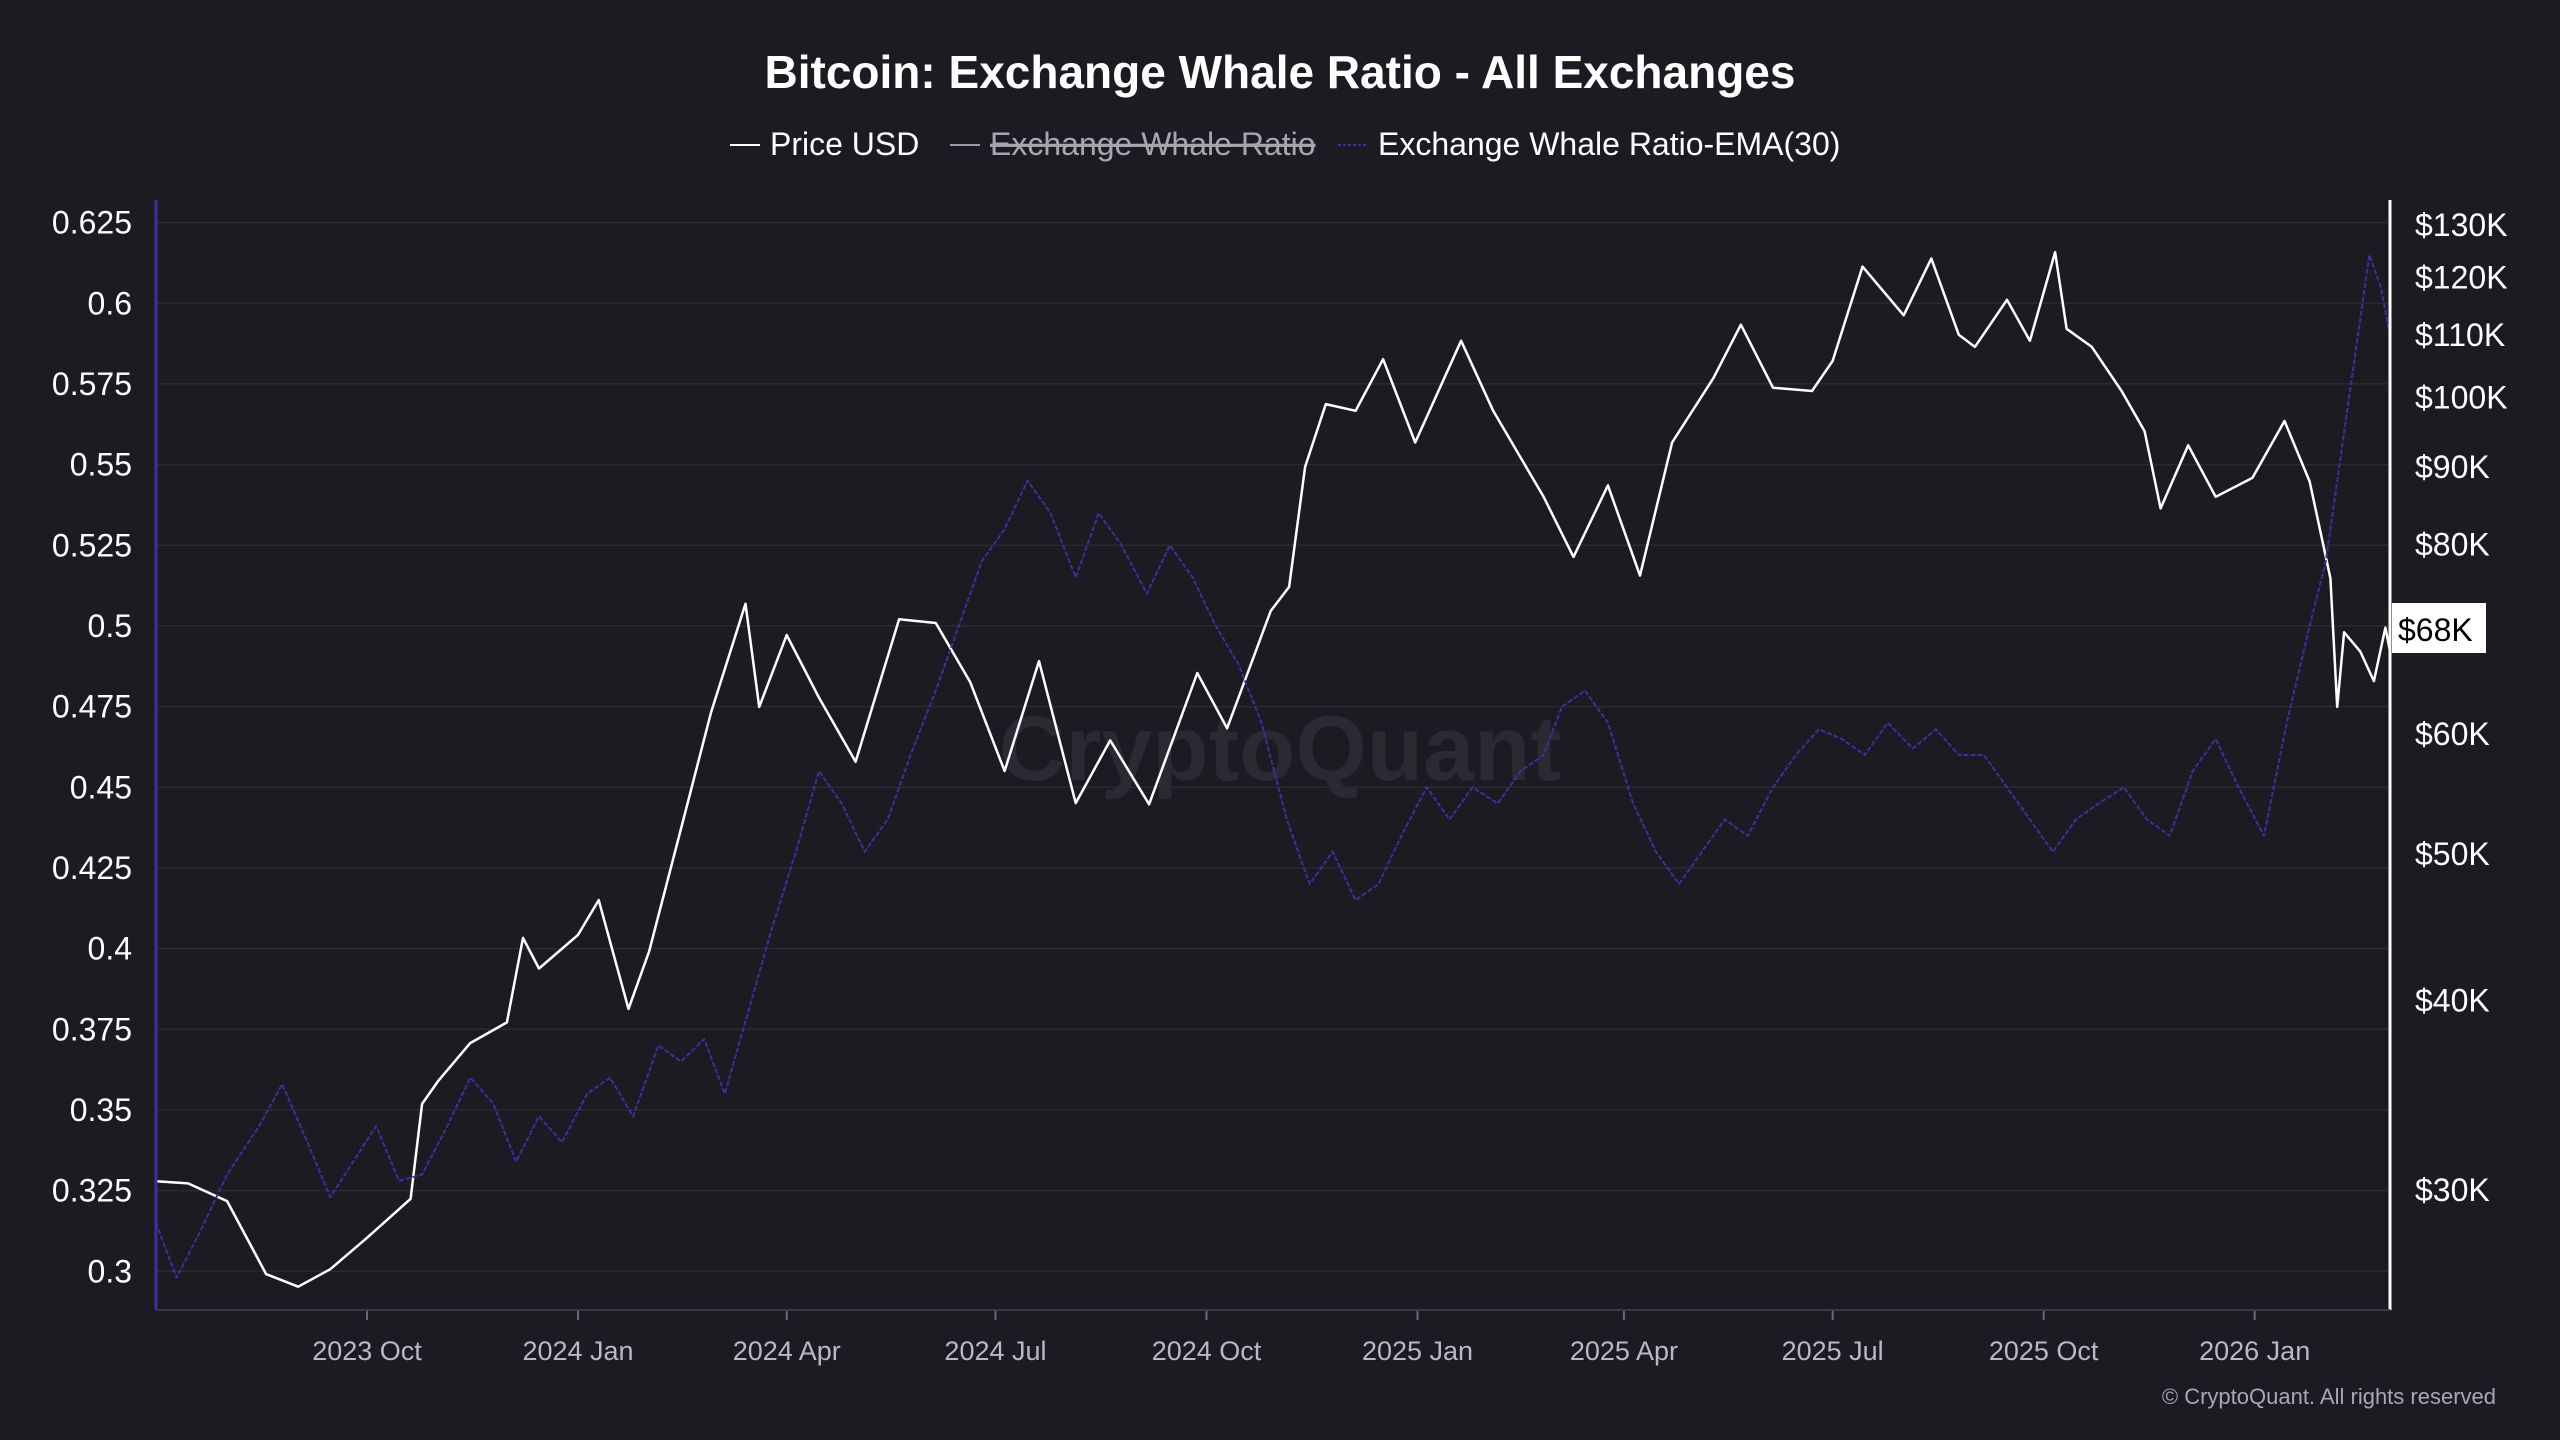  Describe the element at coordinates (2329, 1396) in the screenshot. I see `copyright: © CryptoQuant. All rights reserved` at that location.